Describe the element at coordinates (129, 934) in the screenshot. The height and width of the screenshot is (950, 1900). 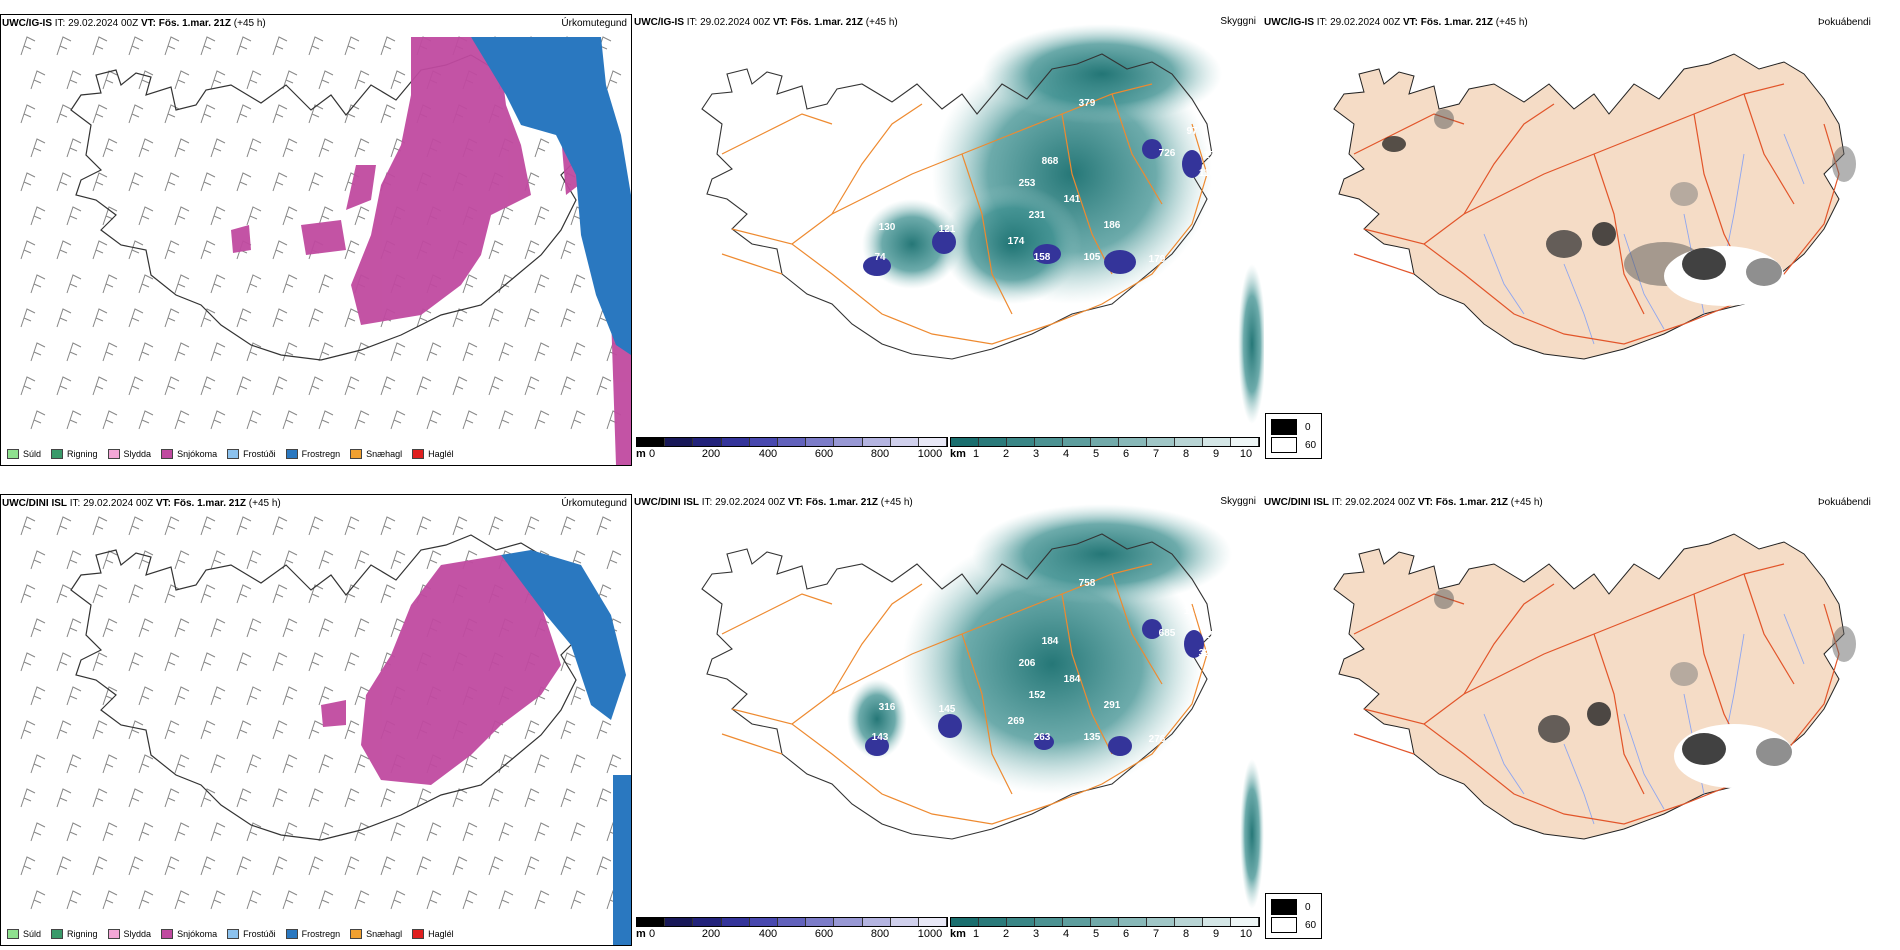
I see `legend-item-sleet: Slydda` at that location.